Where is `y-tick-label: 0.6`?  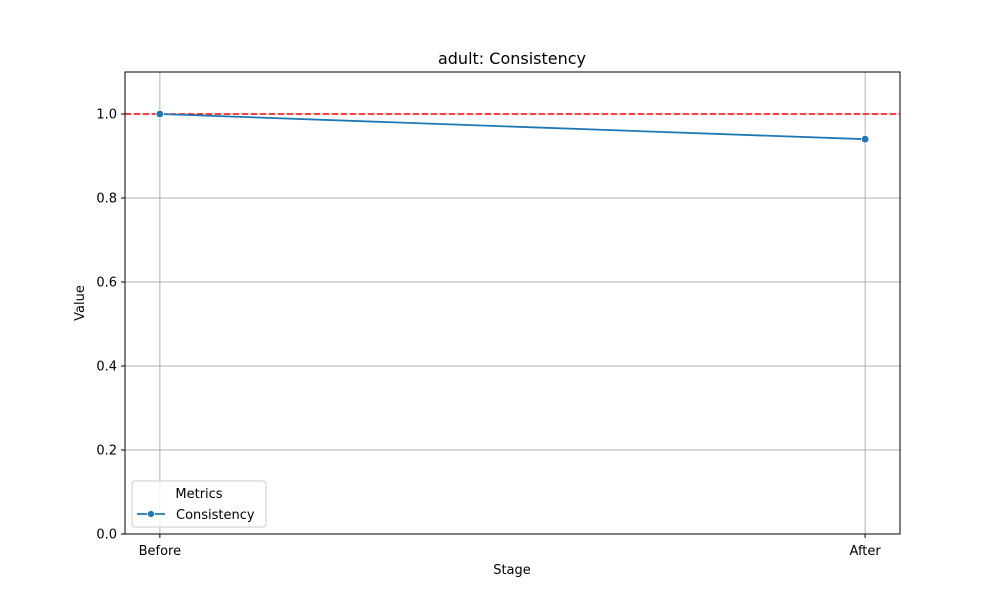
y-tick-label: 0.6 is located at coordinates (106, 283).